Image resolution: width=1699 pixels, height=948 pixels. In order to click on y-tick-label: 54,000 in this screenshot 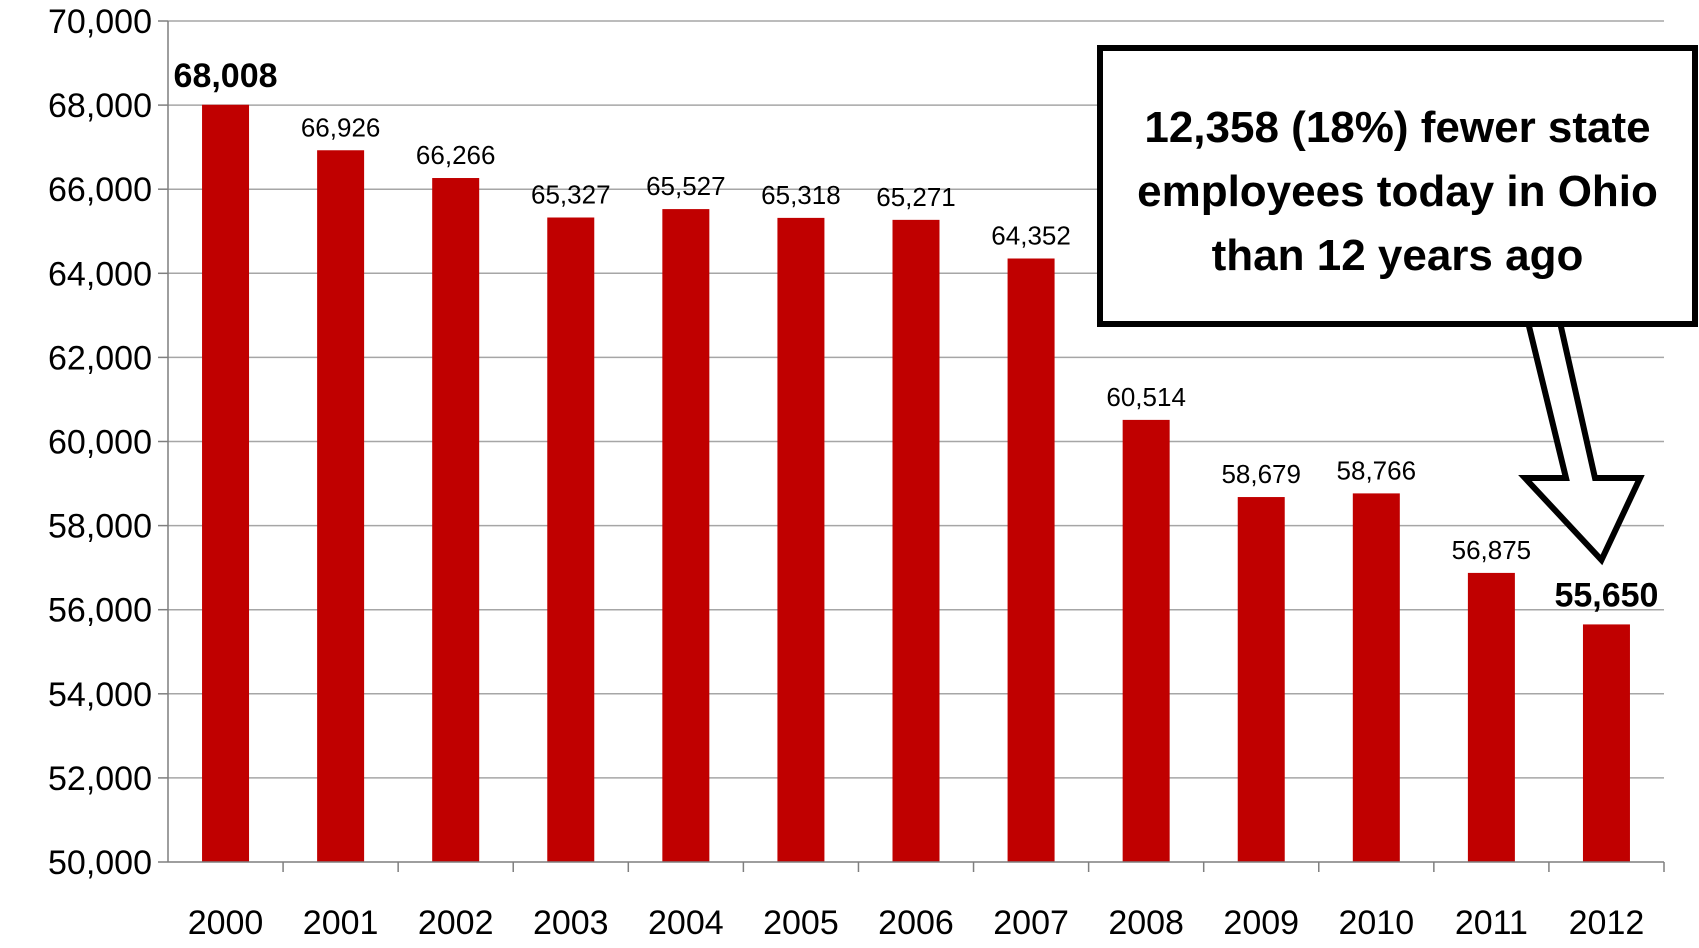, I will do `click(100, 695)`.